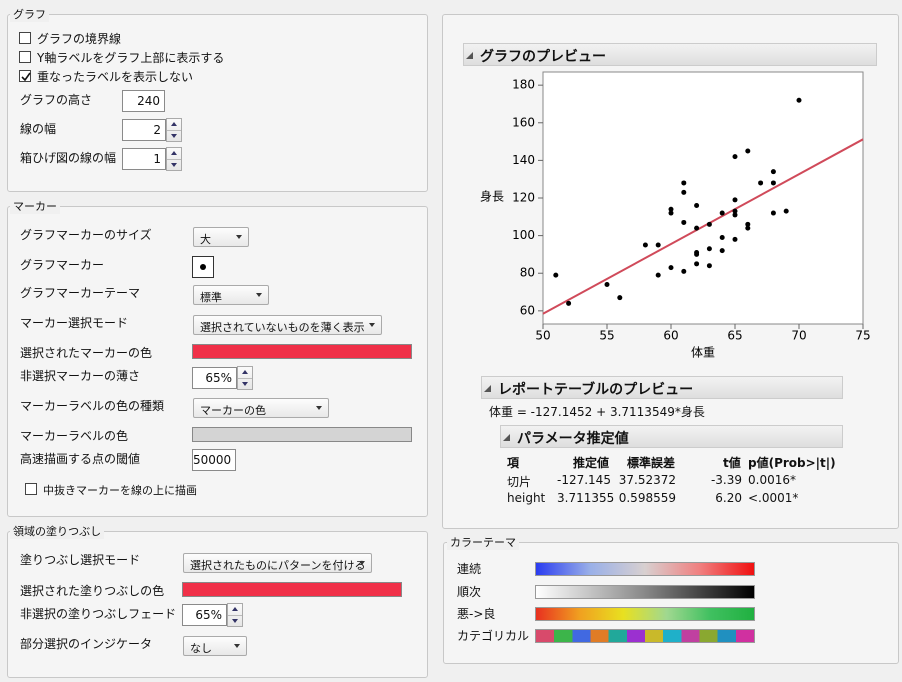 This screenshot has height=682, width=902. I want to click on field-label: グラフの高さ, so click(56, 100).